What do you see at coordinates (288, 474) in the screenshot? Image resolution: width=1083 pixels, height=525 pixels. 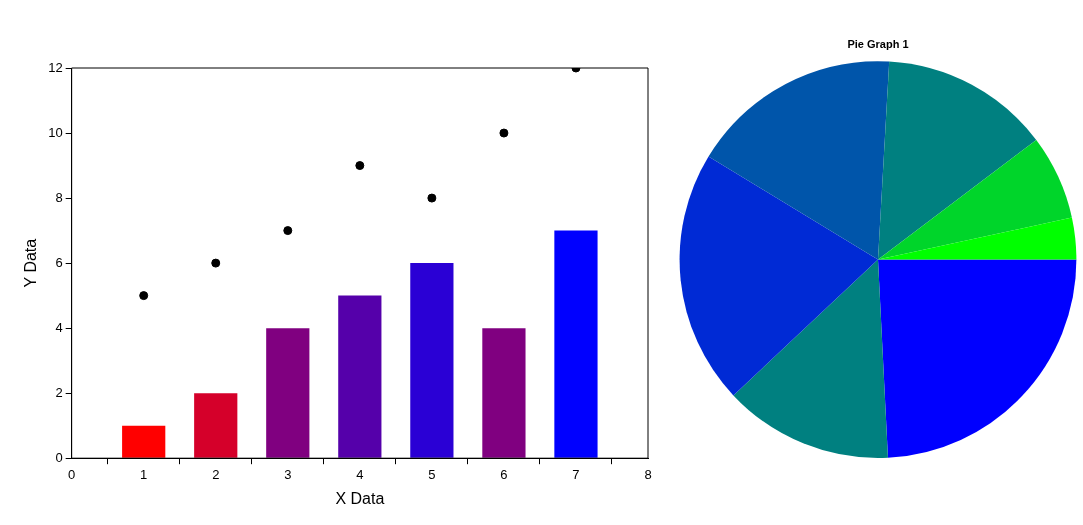 I see `x-tick-label: 3` at bounding box center [288, 474].